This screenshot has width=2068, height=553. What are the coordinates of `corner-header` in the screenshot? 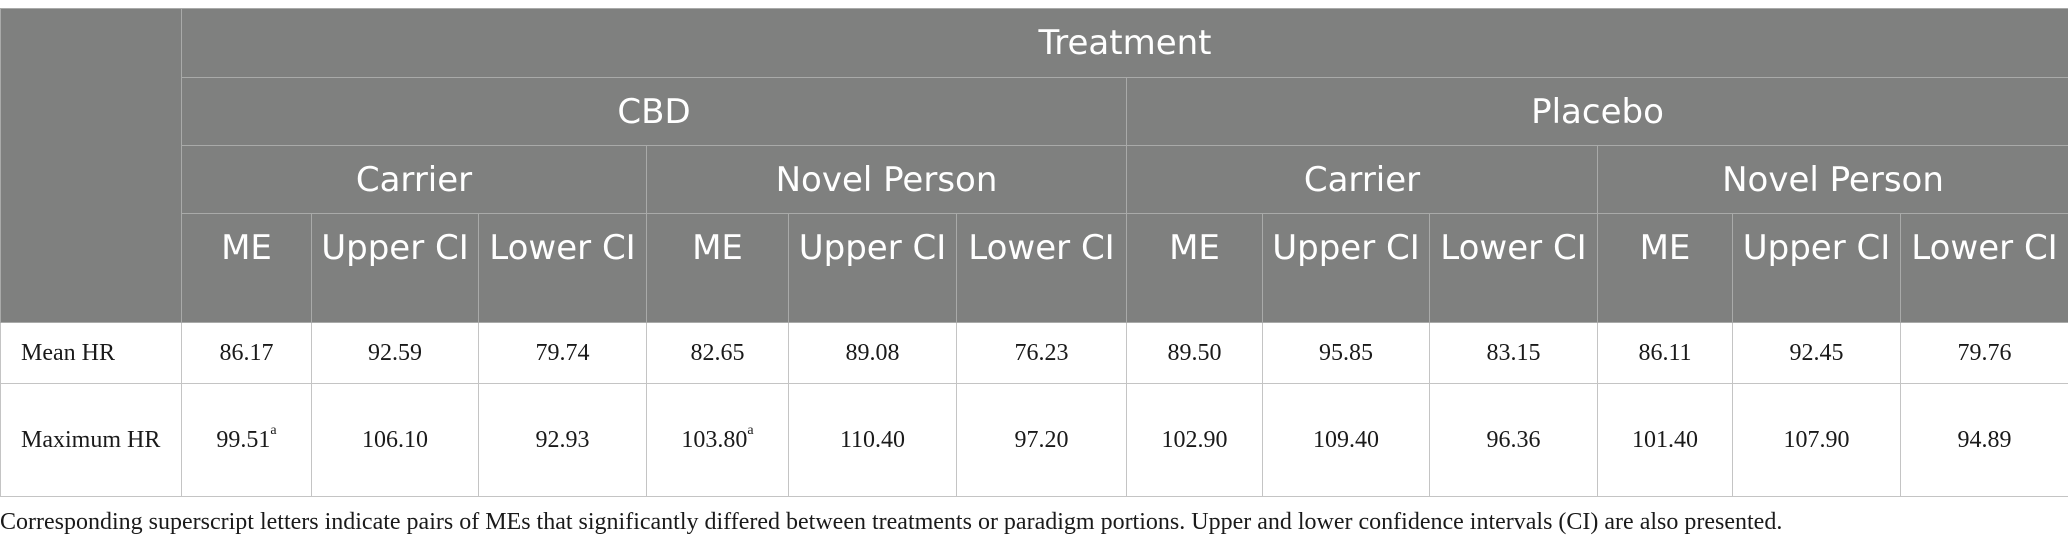 It's located at (91, 165).